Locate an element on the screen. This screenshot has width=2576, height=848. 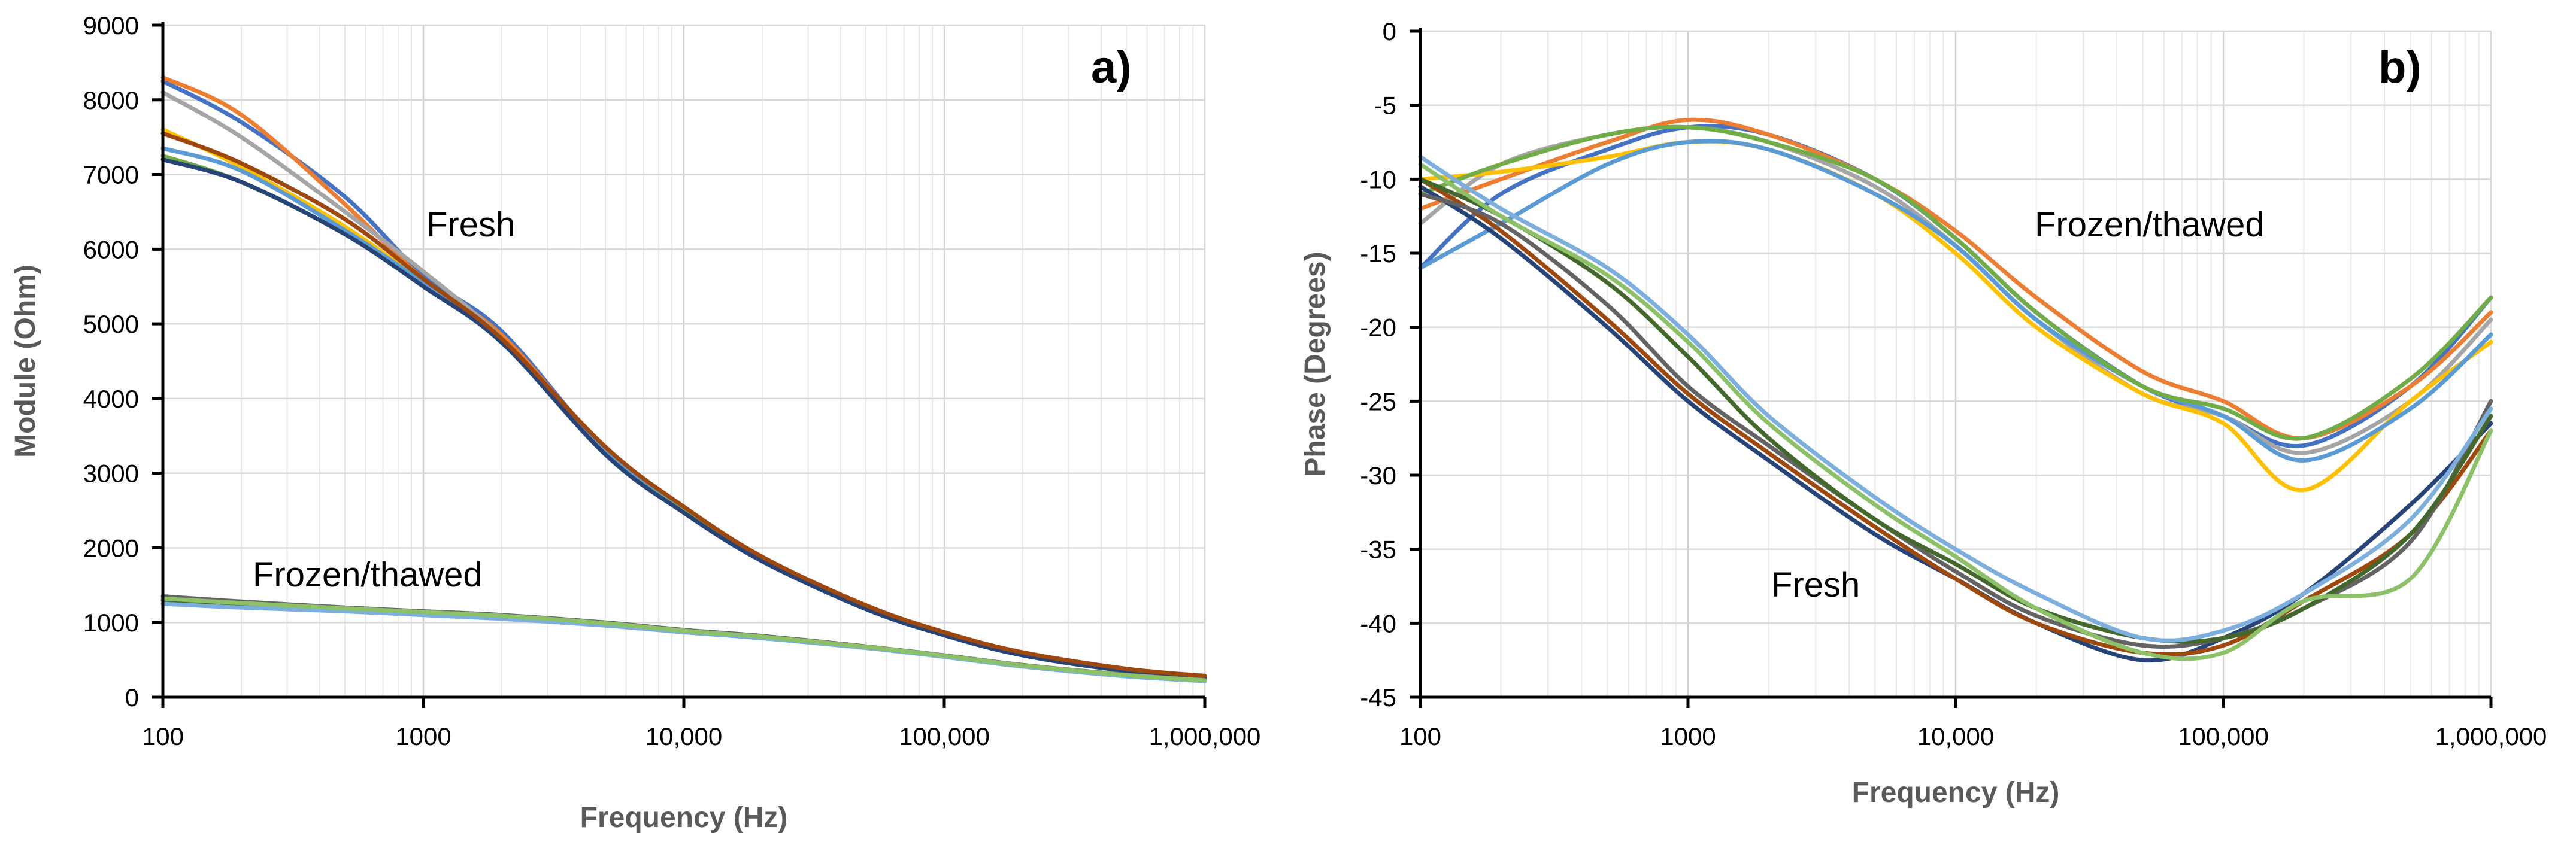
y-tick-label: 9000 is located at coordinates (111, 25).